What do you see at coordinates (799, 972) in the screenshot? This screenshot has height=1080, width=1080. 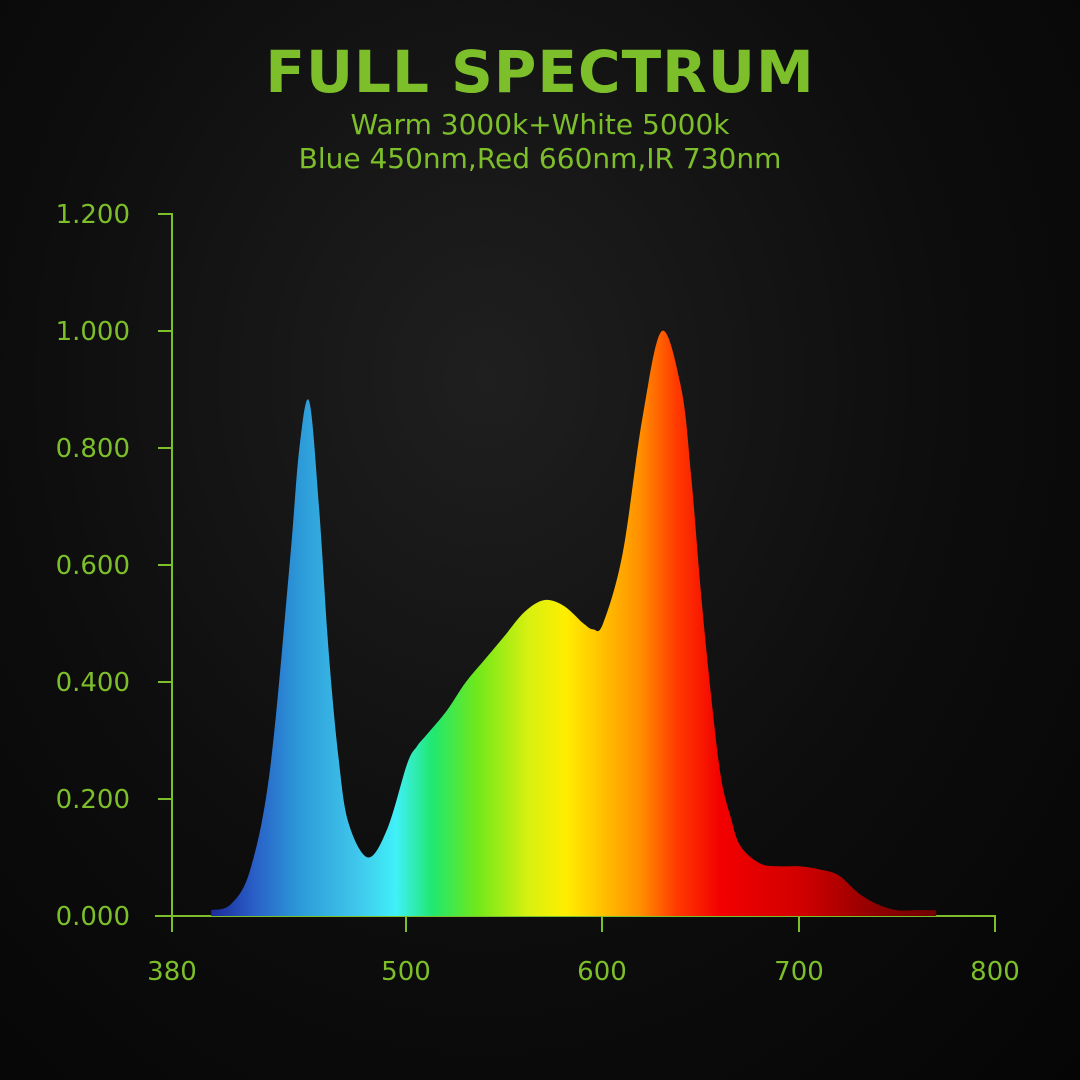 I see `x-tick-label: 700` at bounding box center [799, 972].